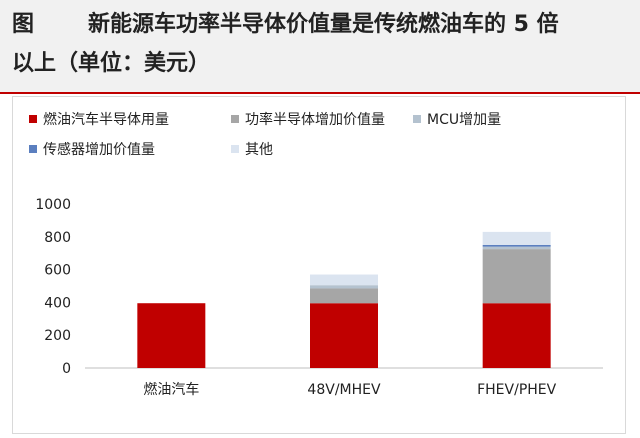 This screenshot has height=438, width=640. I want to click on legend-label-2: MCU增加量, so click(464, 120).